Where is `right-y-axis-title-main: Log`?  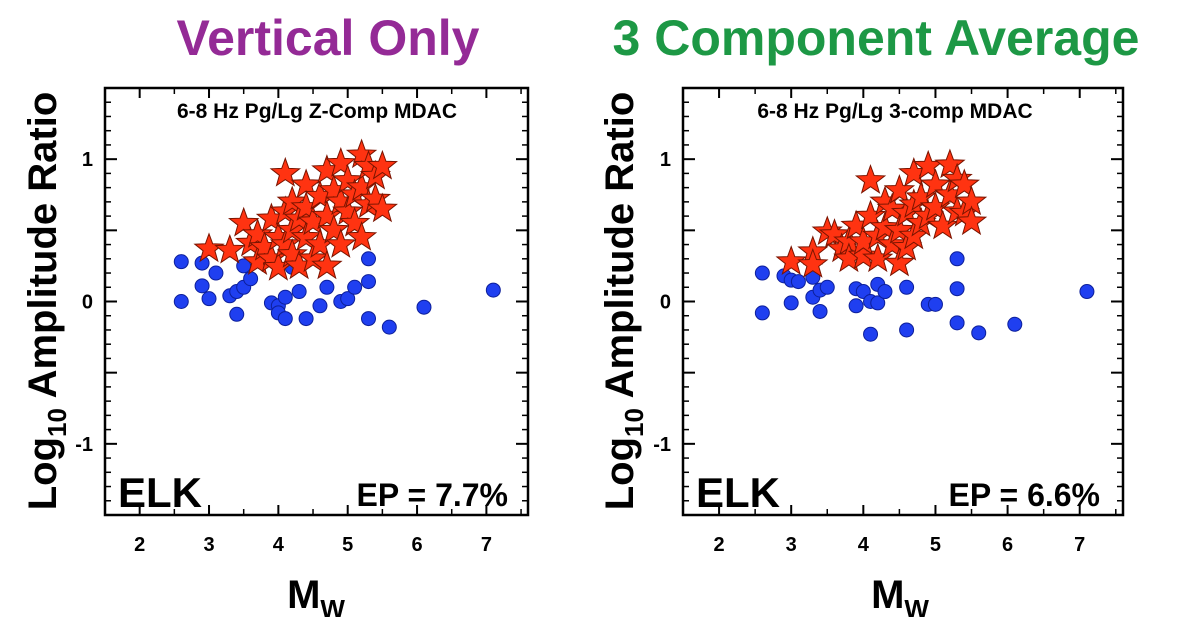 right-y-axis-title-main: Log is located at coordinates (620, 473).